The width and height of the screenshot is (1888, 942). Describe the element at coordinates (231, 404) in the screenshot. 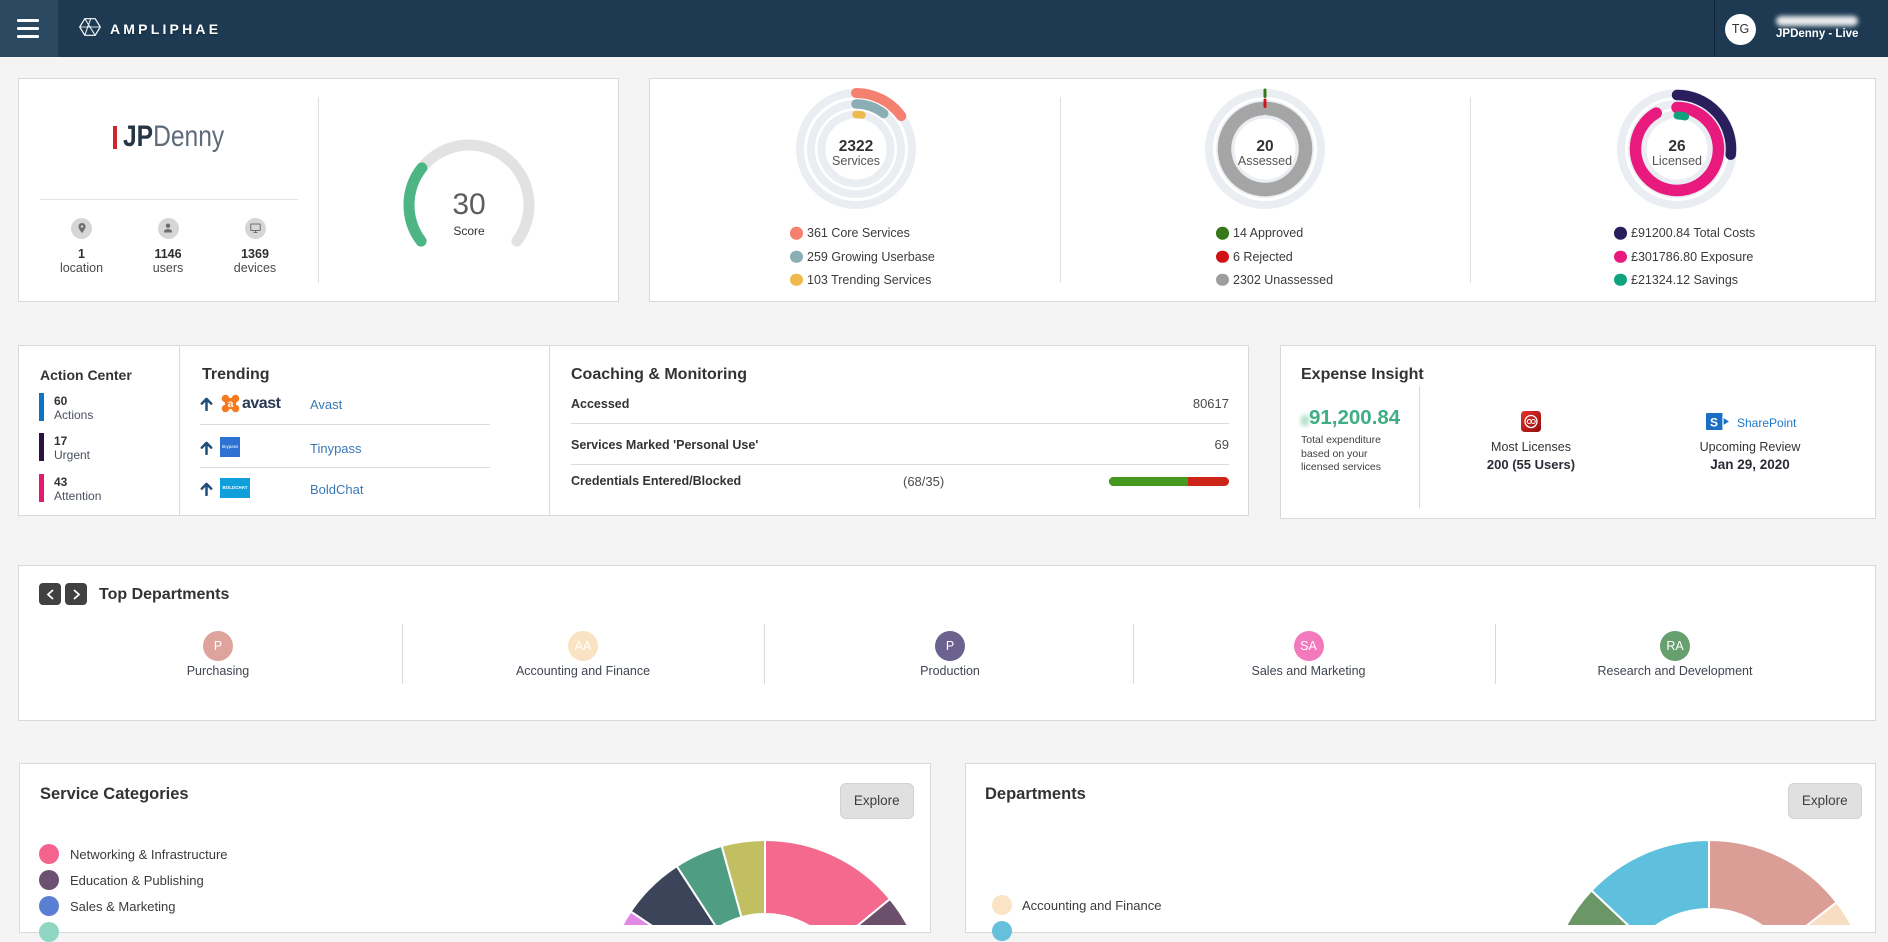

I see `svg-text: a` at that location.